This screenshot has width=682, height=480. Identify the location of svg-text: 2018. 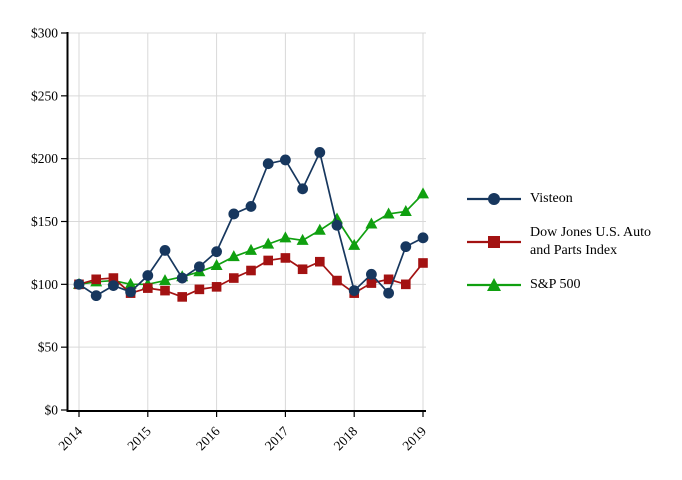
(346, 438).